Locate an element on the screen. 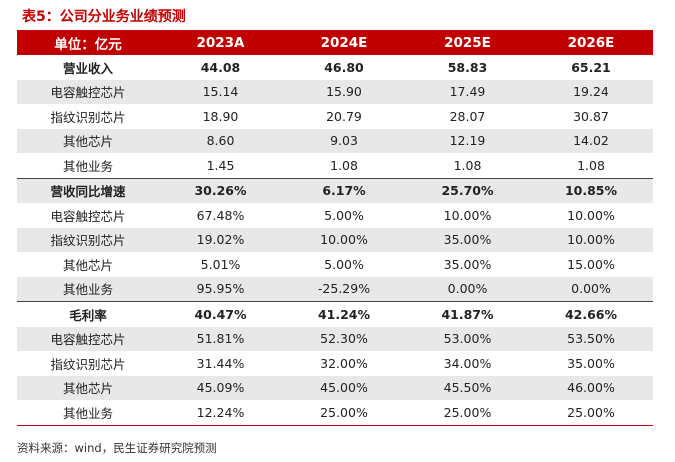  table-row: 毛利率 40.47% 41.24% 41.87% 42.66% is located at coordinates (335, 314).